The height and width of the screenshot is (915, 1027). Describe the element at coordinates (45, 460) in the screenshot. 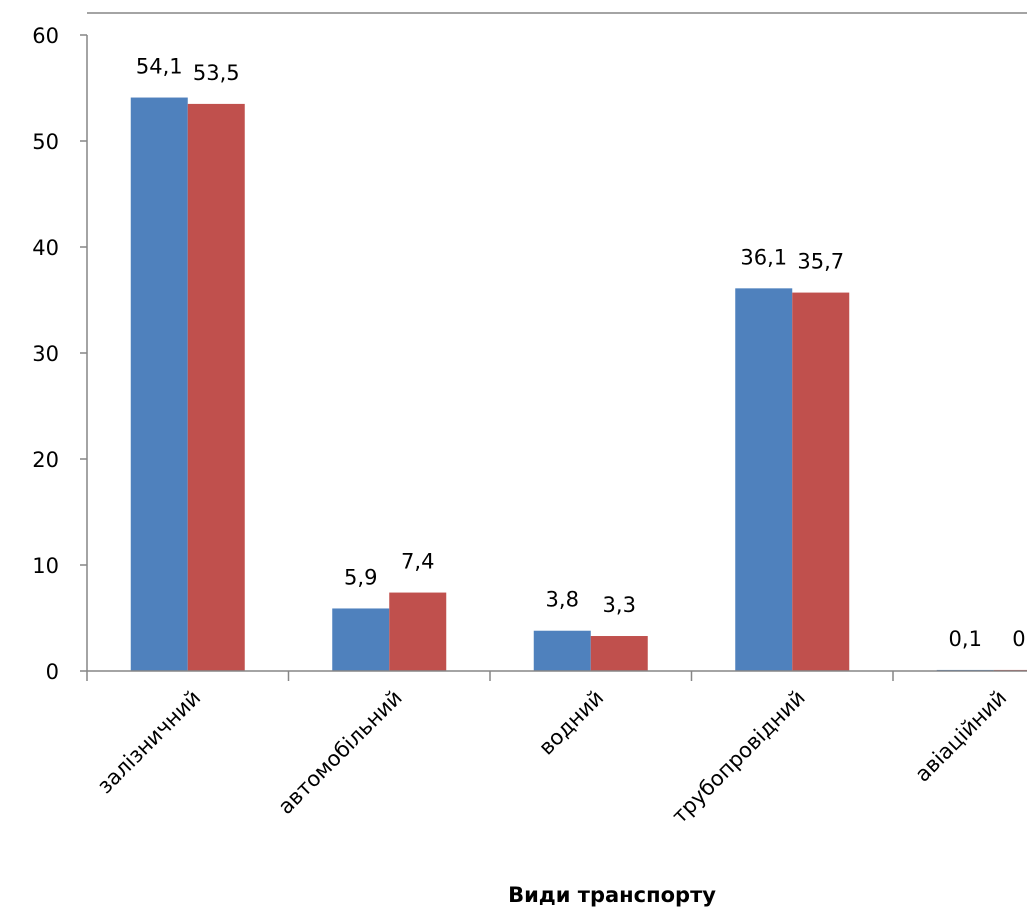

I see `y-tick-label: 20` at that location.